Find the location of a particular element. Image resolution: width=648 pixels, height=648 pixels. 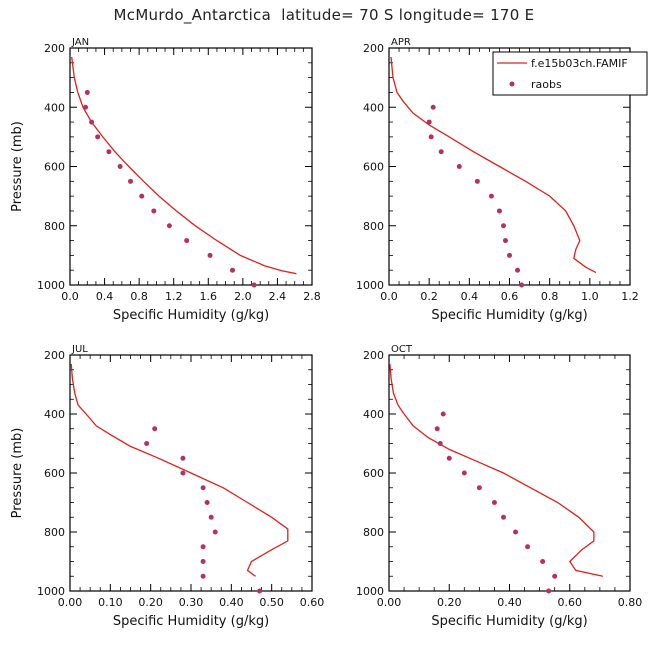

x-tick-label: 1.2 is located at coordinates (174, 296).